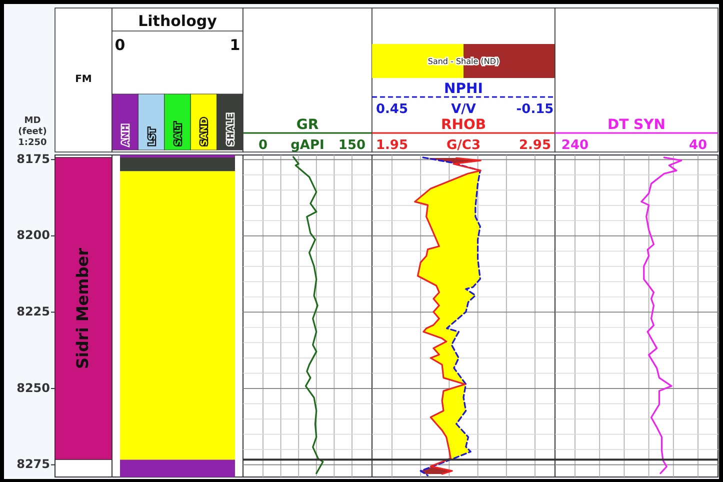 The height and width of the screenshot is (482, 723). Describe the element at coordinates (637, 125) in the screenshot. I see `series-label: DT SYN` at that location.